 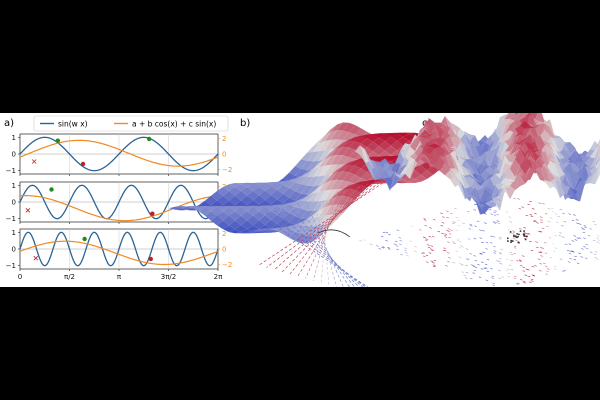 What do you see at coordinates (11, 266) in the screenshot?
I see `y-left-tick-label: −1` at bounding box center [11, 266].